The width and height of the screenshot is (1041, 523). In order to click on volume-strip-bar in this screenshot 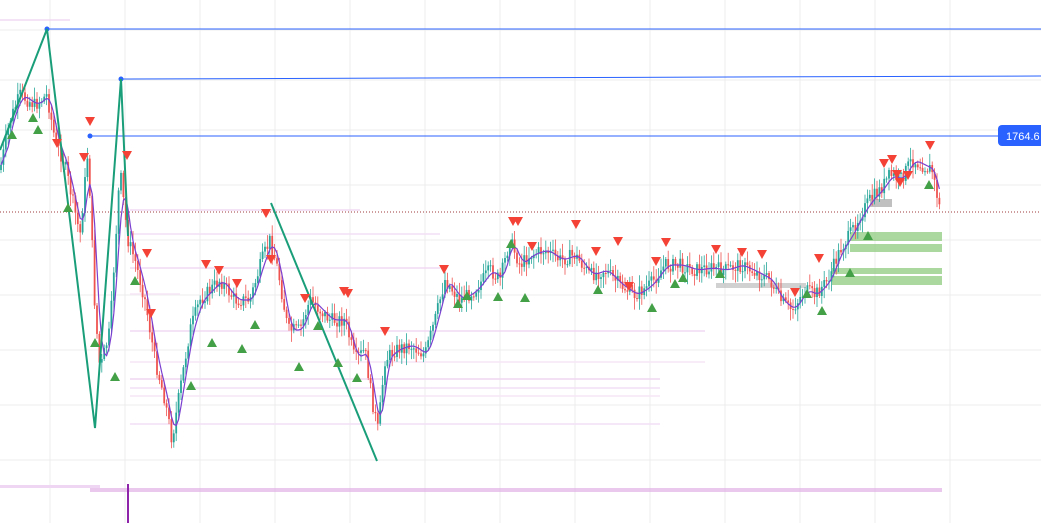, I will do `click(50, 486)`.